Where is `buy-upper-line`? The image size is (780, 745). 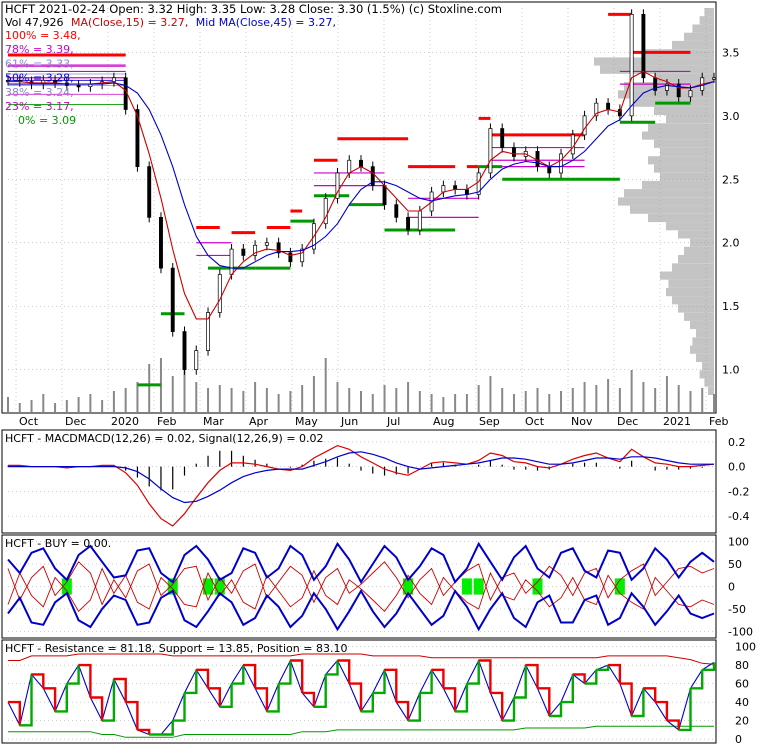 buy-upper-line is located at coordinates (361, 562).